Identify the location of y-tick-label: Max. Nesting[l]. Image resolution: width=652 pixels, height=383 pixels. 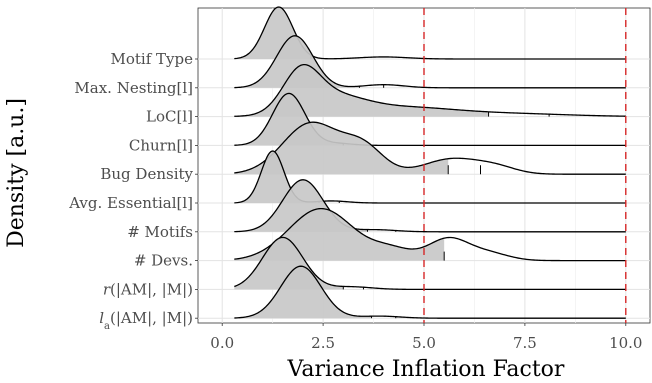
(133, 88).